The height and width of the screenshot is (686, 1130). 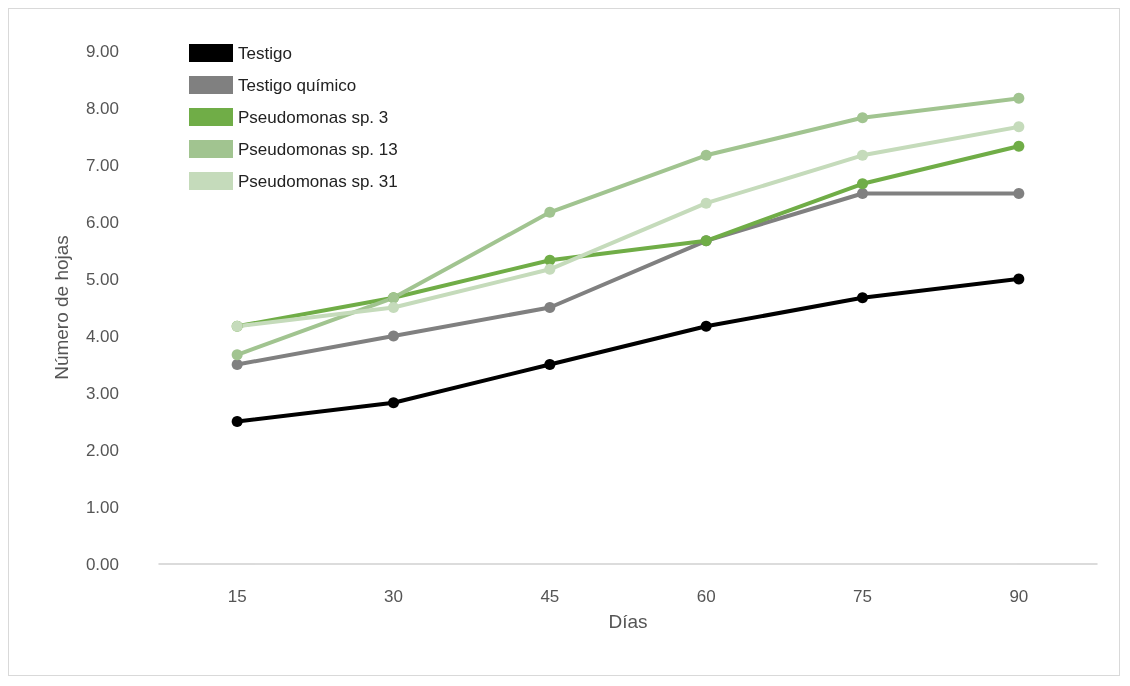 I want to click on legend-label: Pseudomonas sp. 13, so click(x=318, y=149).